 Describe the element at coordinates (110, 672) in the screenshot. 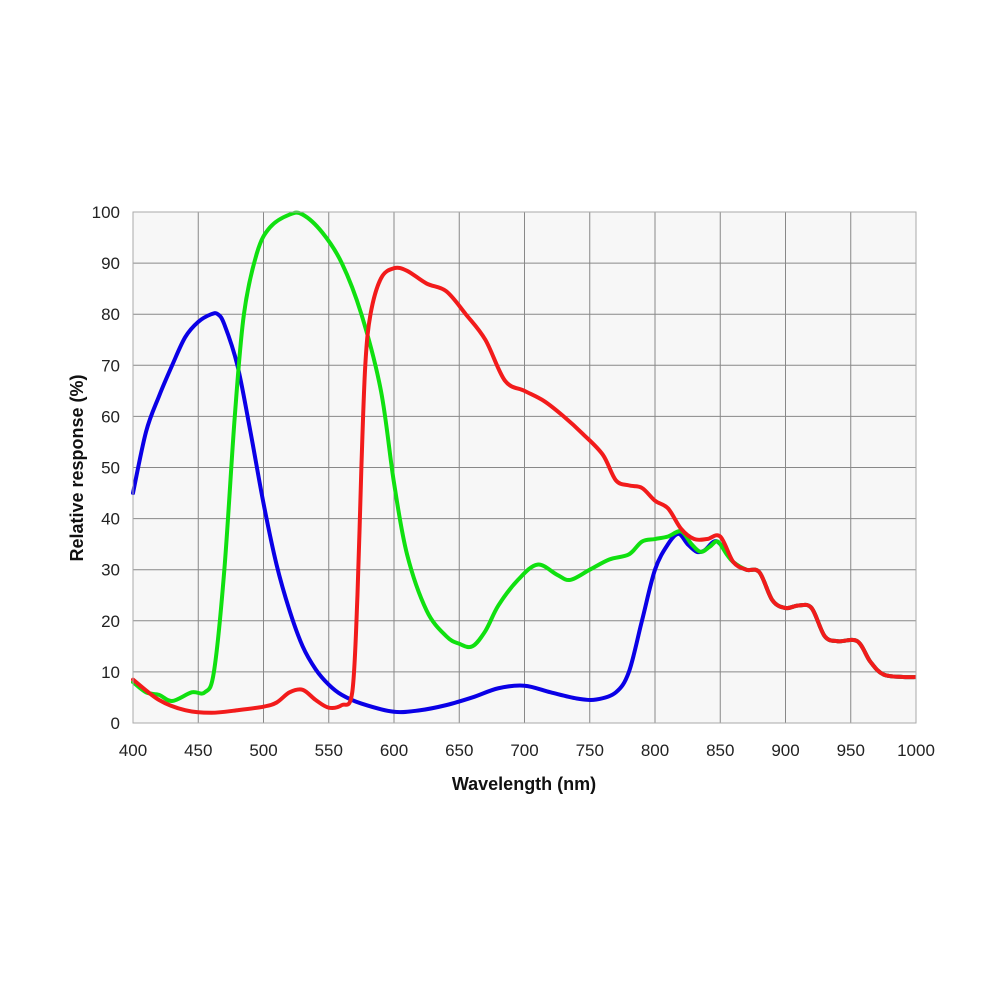

I see `y-tick-label: 10` at that location.